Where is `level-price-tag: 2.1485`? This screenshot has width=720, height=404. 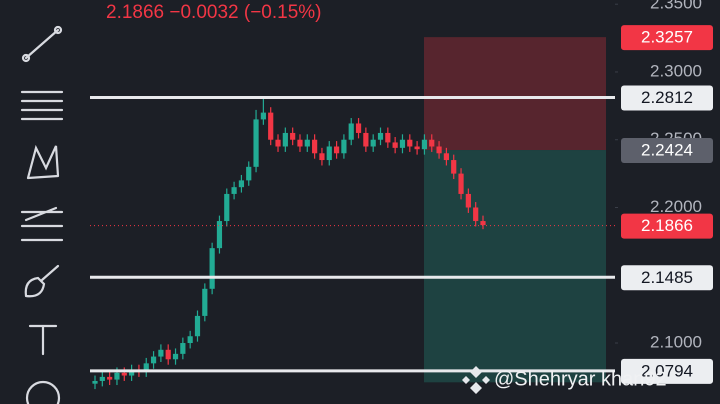 level-price-tag: 2.1485 is located at coordinates (667, 277).